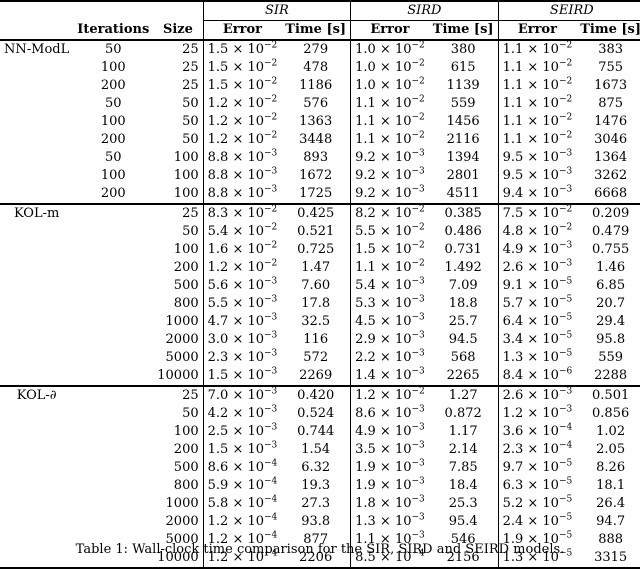  What do you see at coordinates (463, 267) in the screenshot?
I see `time-cell: 1.492` at bounding box center [463, 267].